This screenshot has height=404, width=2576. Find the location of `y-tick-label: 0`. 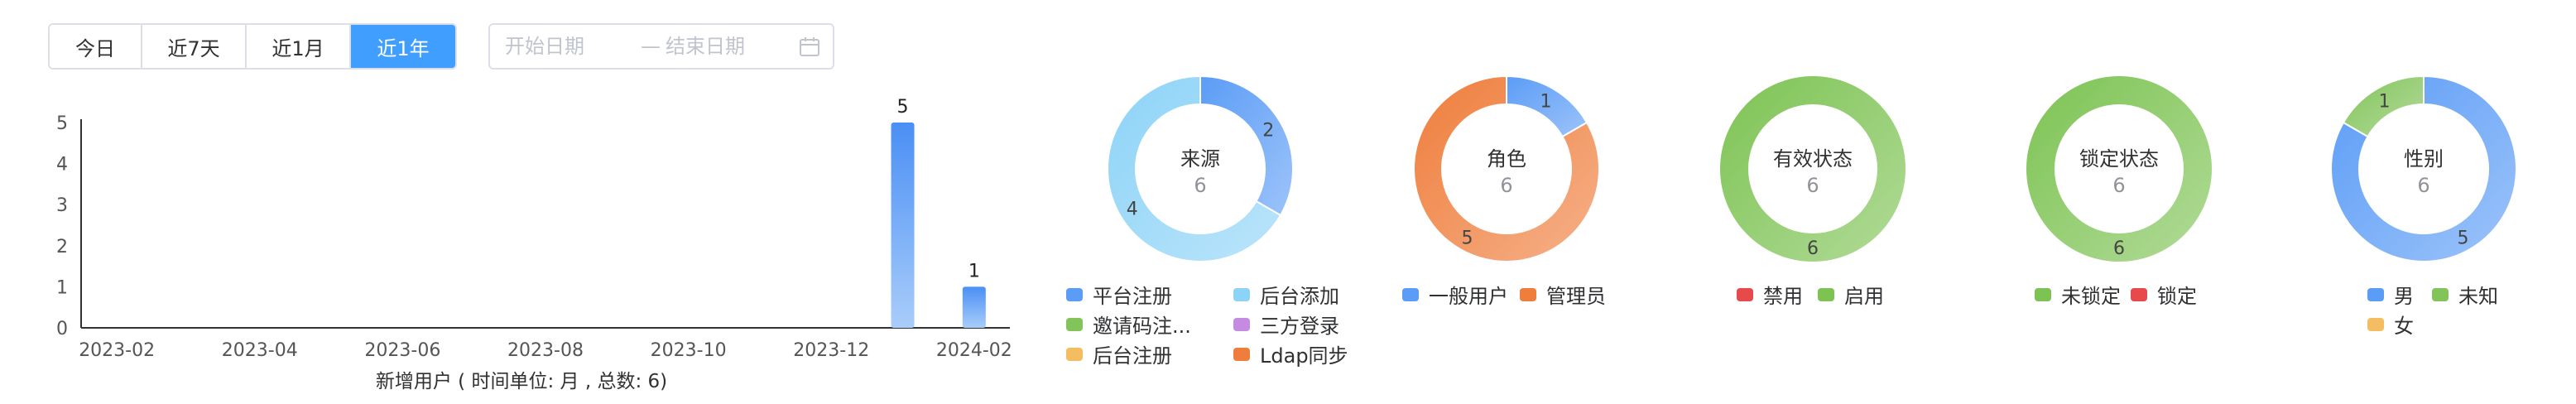

y-tick-label: 0 is located at coordinates (62, 329).